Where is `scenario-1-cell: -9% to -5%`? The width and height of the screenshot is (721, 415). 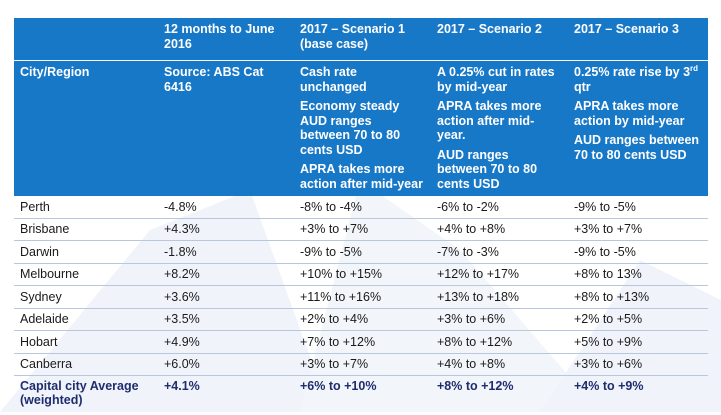
scenario-1-cell: -9% to -5% is located at coordinates (362, 252).